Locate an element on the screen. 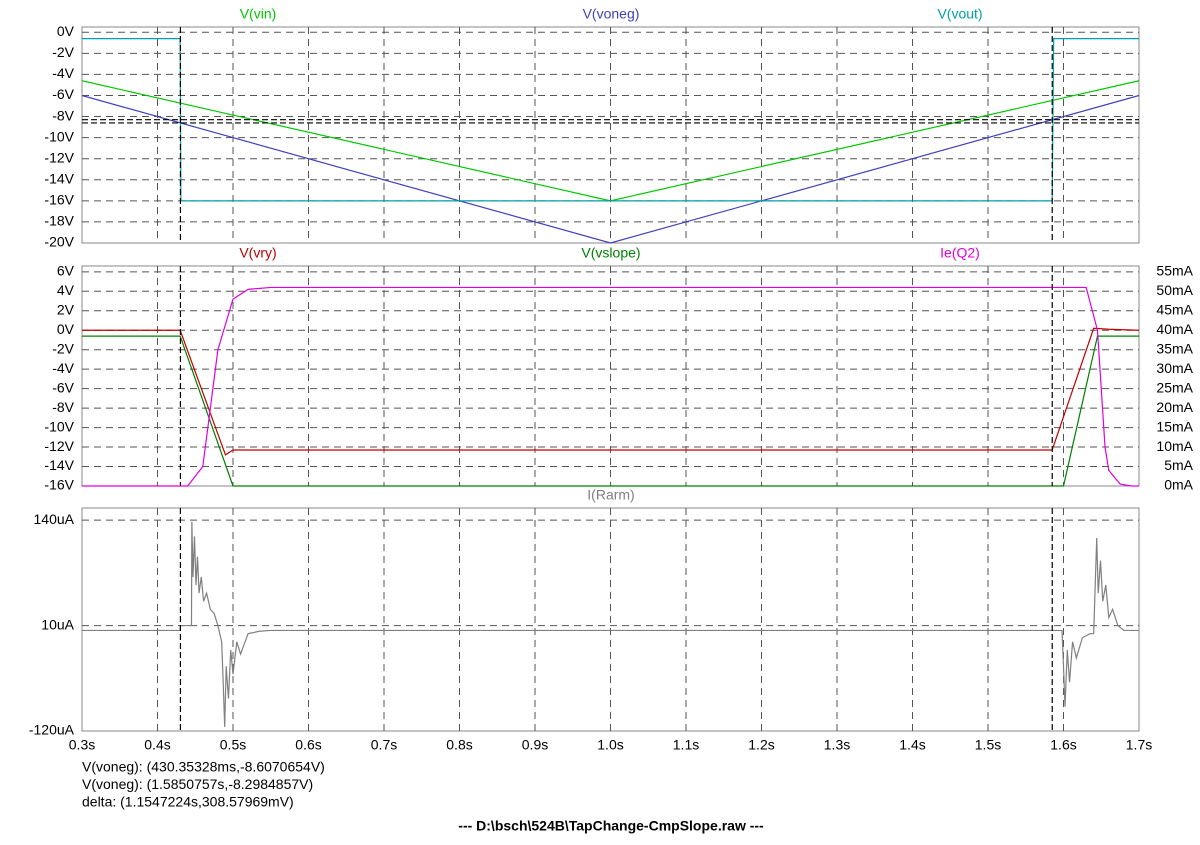 The width and height of the screenshot is (1200, 845). x-tick-label: 0.3s is located at coordinates (82, 745).